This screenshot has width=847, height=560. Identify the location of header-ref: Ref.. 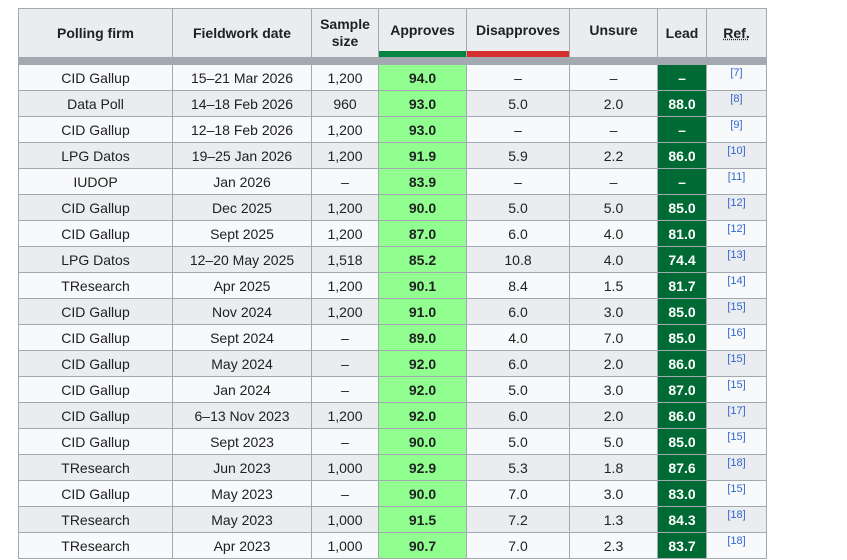
(736, 33).